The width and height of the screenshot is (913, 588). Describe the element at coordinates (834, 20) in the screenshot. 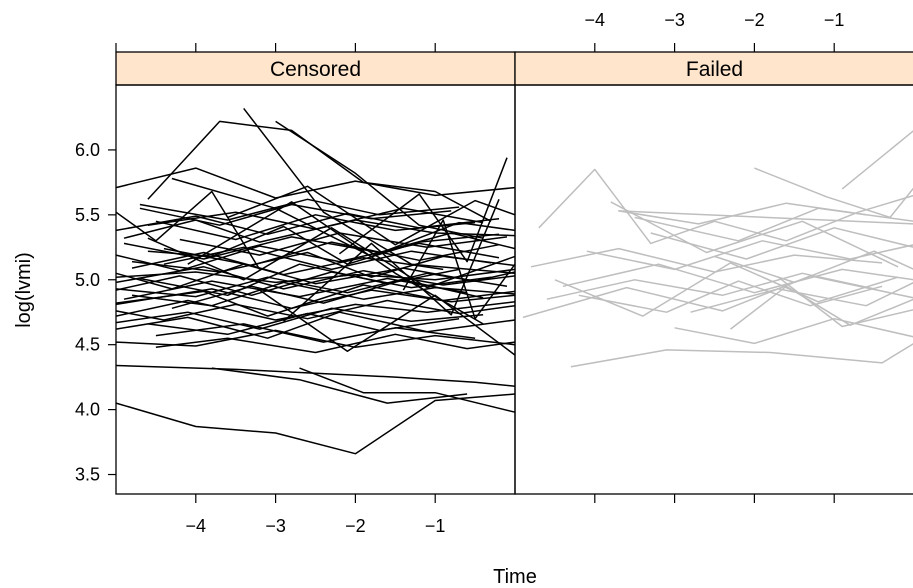

I see `x-tick-label-top: −1` at that location.